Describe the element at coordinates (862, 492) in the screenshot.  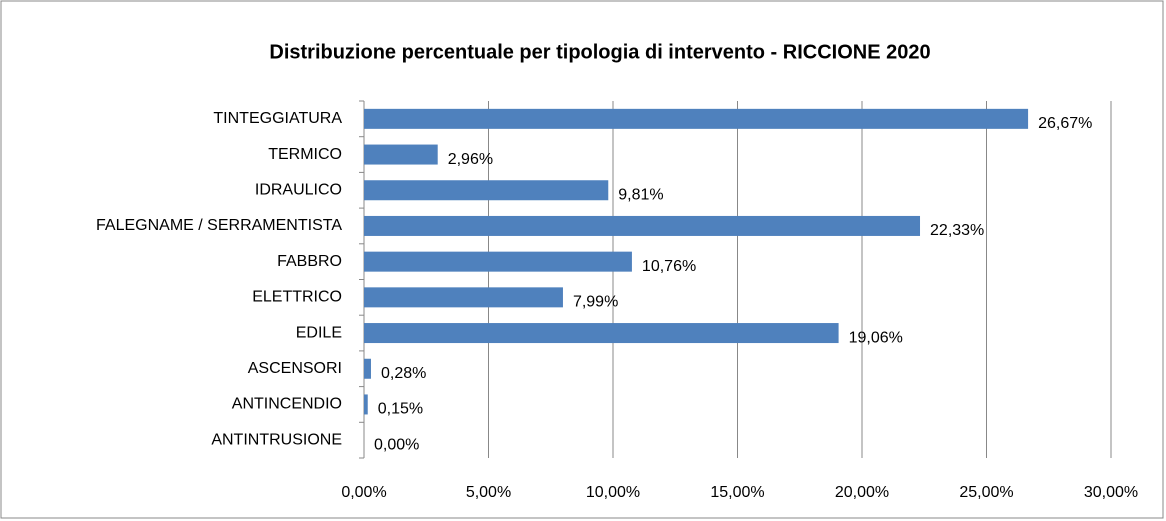
I see `x-tick-label: 20,00%` at that location.